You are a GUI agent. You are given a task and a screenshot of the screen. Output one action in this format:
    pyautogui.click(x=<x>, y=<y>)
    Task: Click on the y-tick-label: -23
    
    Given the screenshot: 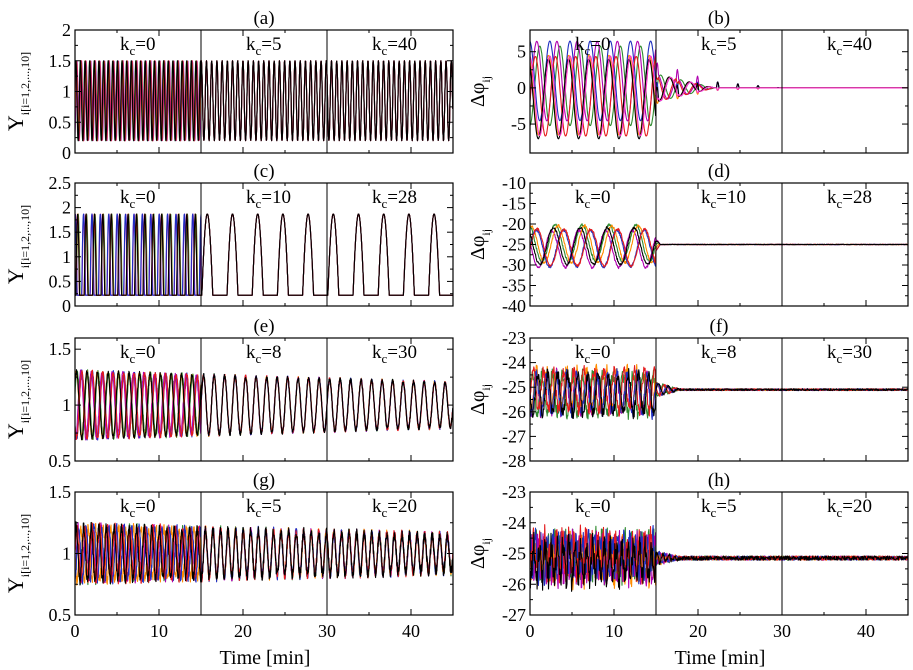 What is the action you would take?
    pyautogui.click(x=514, y=338)
    